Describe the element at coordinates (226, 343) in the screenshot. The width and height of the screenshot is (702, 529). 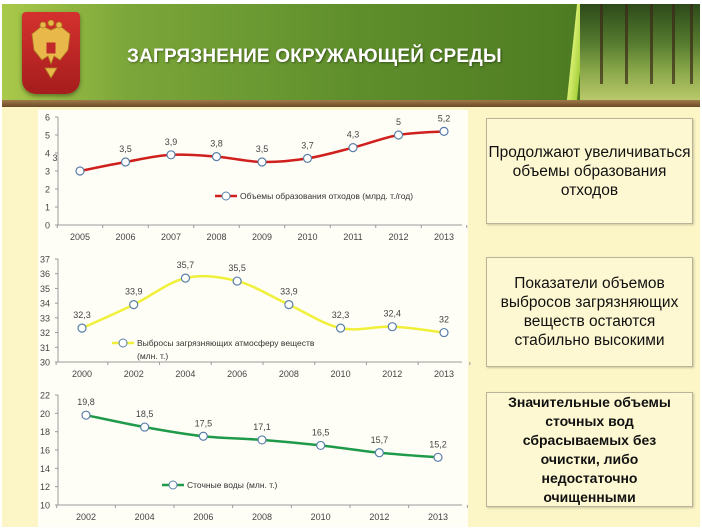
I see `legend-label: Выбросы загрязняющих атмосферу веществ` at that location.